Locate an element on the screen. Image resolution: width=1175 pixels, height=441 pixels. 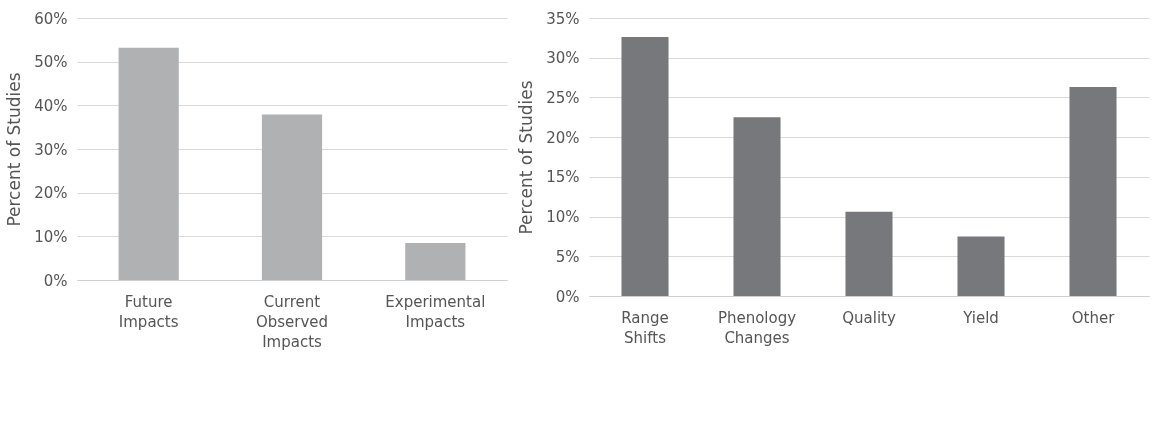
y-tick-label: 50% is located at coordinates (51, 62).